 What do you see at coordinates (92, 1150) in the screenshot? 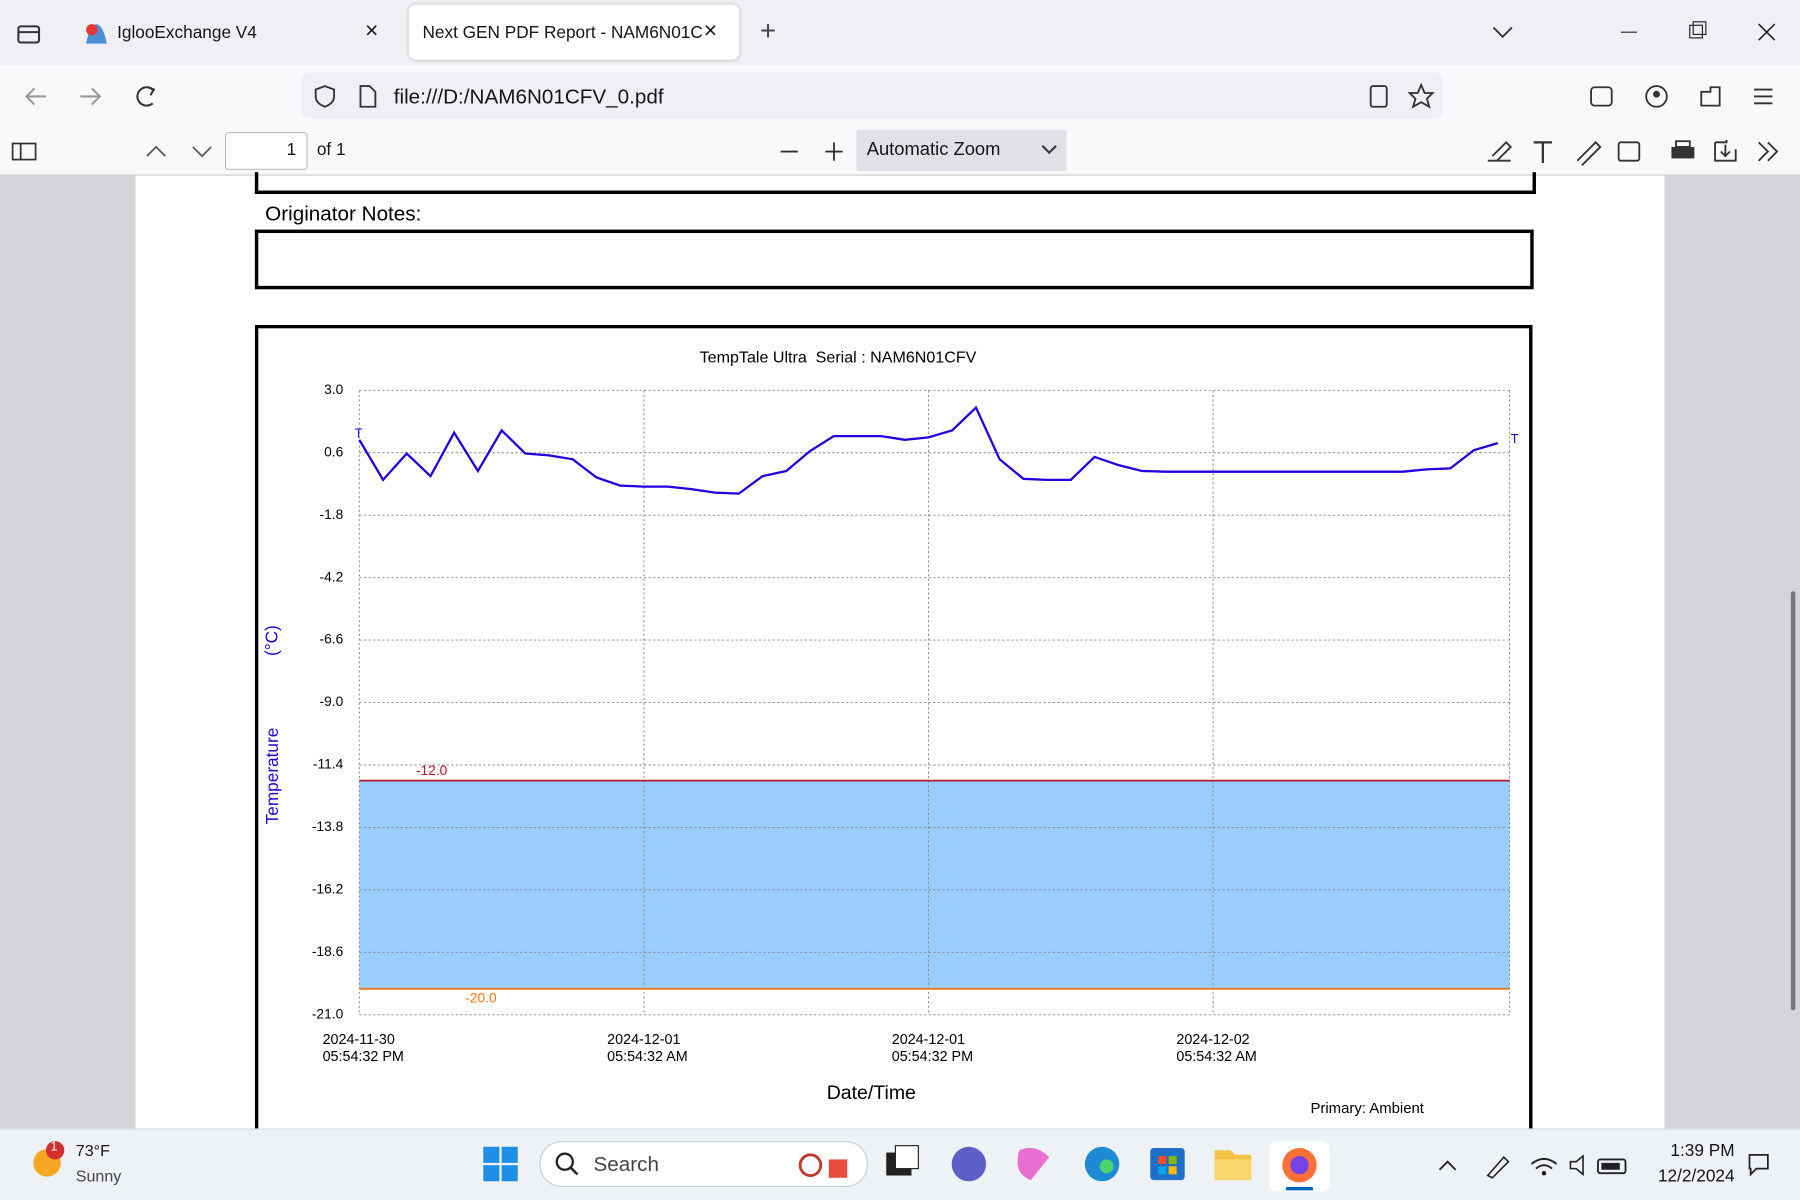
I see `weather-temp: 73°F` at bounding box center [92, 1150].